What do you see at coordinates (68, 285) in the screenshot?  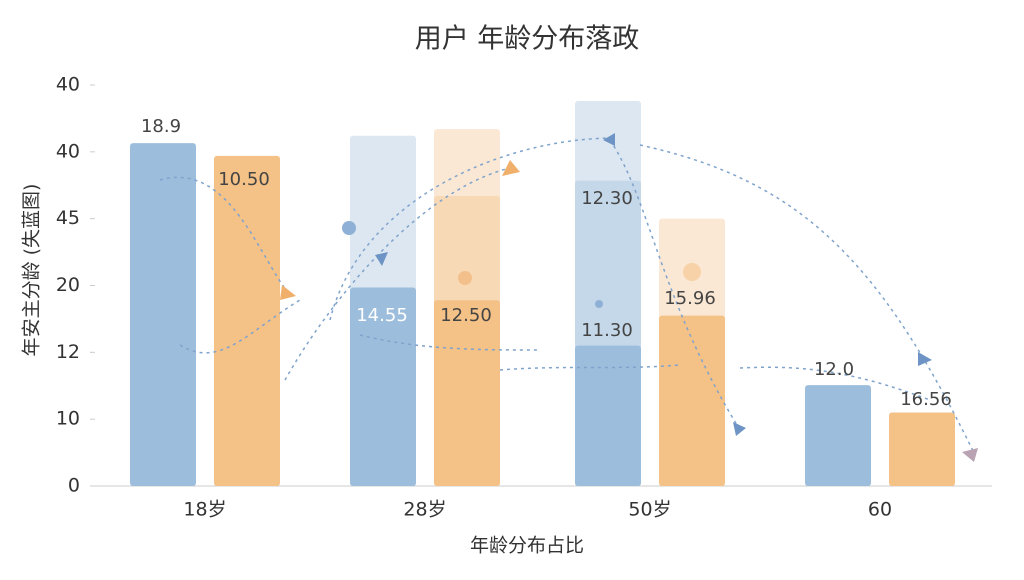 I see `y-tick-label: 20` at bounding box center [68, 285].